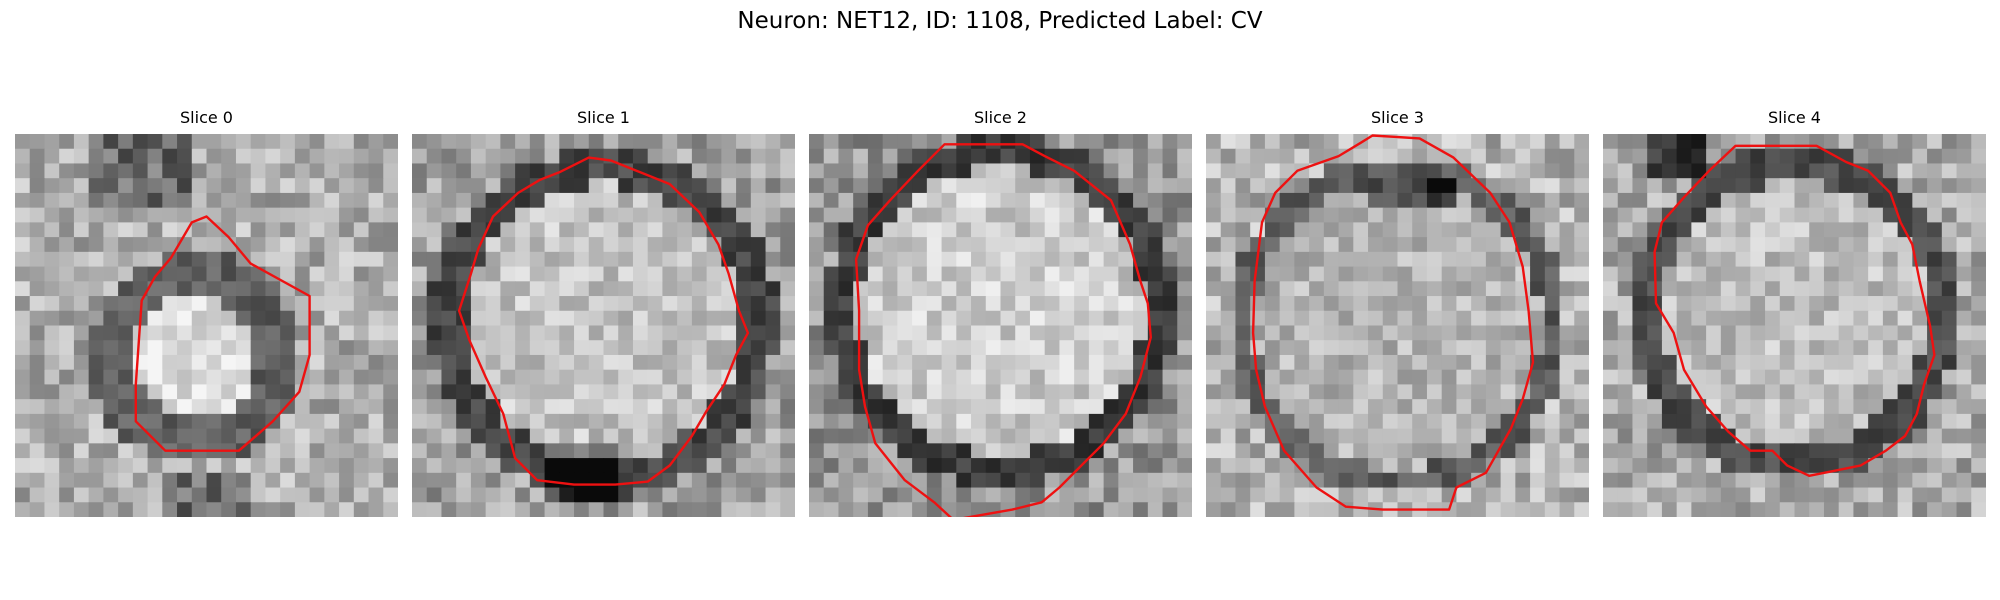  What do you see at coordinates (1397, 117) in the screenshot?
I see `slice-title: Slice 3` at bounding box center [1397, 117].